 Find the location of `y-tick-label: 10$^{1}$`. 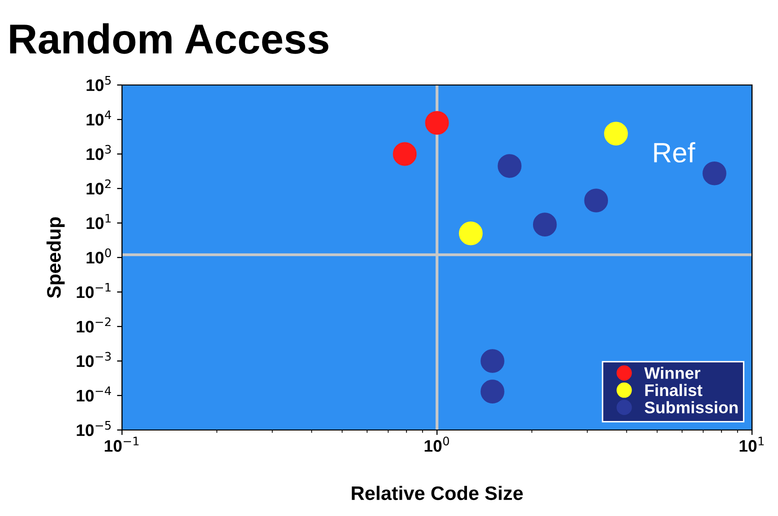

y-tick-label: 10$^{1}$ is located at coordinates (98, 222).